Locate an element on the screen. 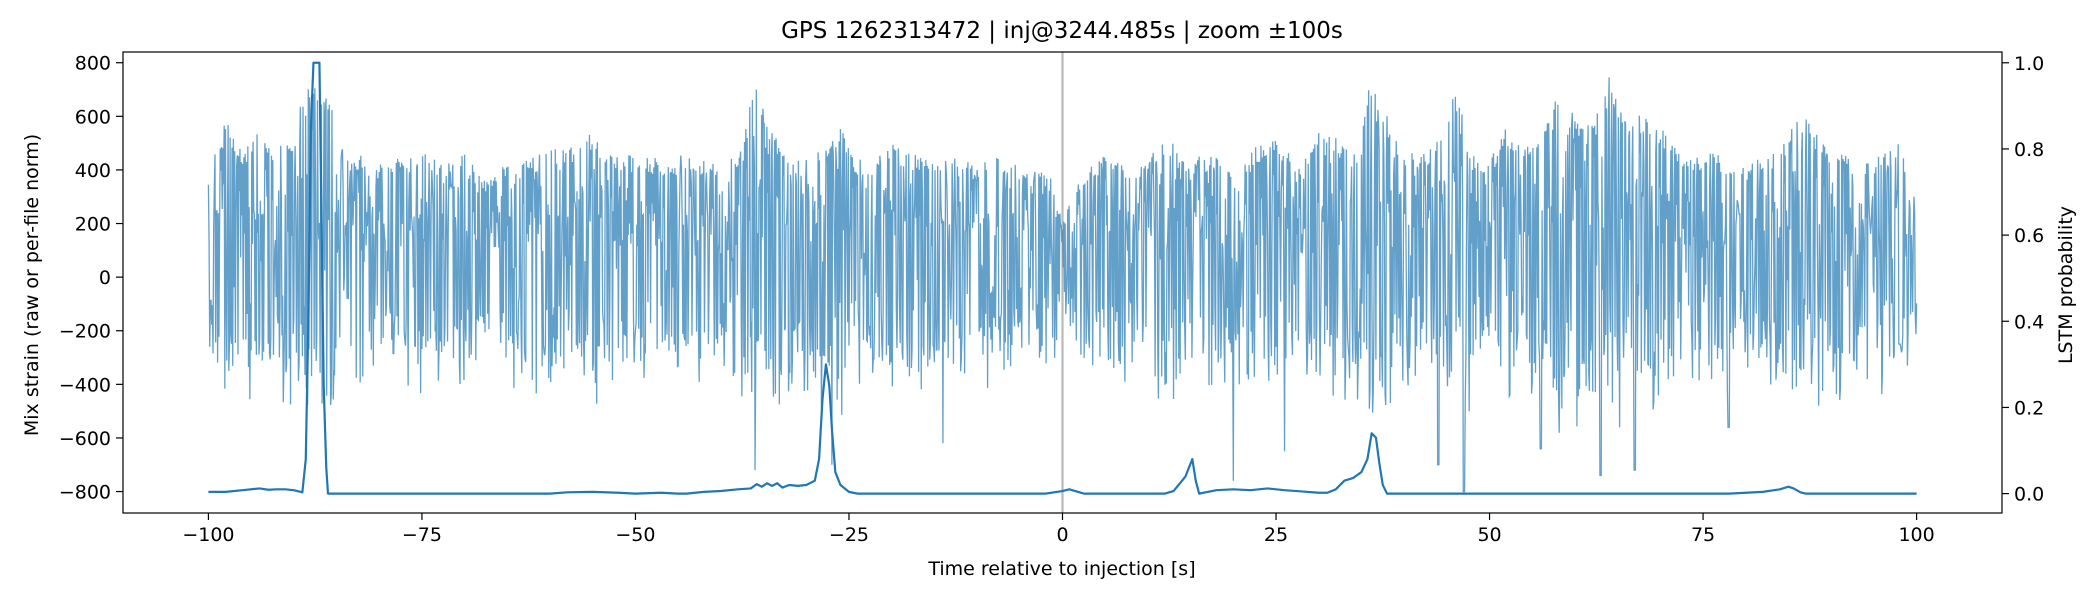  right-y-tick-label: 0.4 is located at coordinates (2029, 322).